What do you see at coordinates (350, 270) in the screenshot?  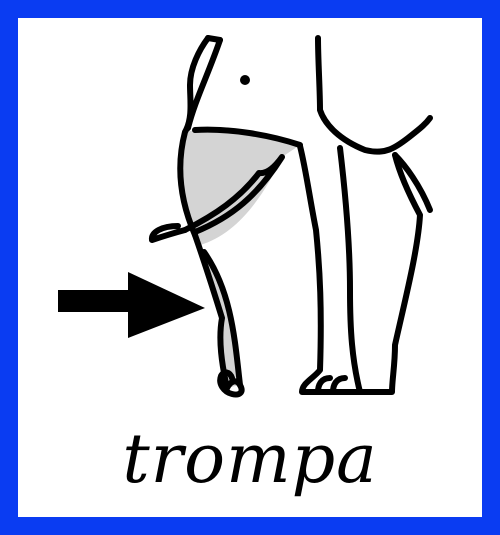 I see `front-leg-right` at bounding box center [350, 270].